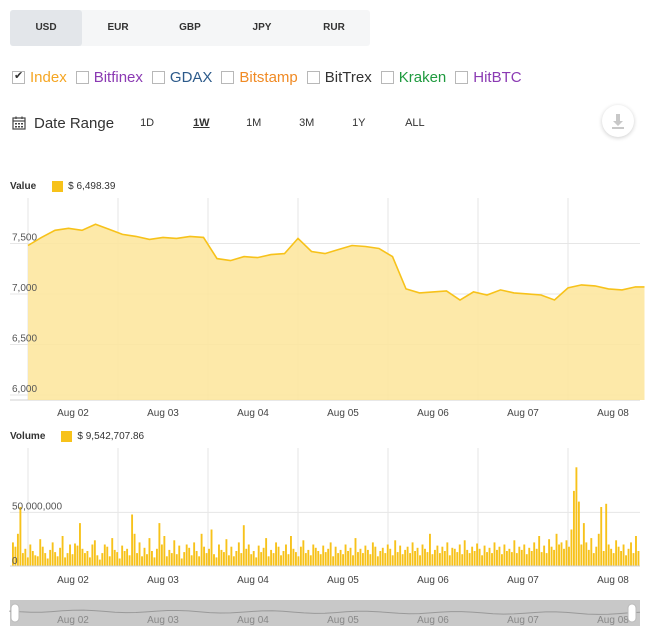 The height and width of the screenshot is (635, 647). I want to click on value-line, so click(336, 262).